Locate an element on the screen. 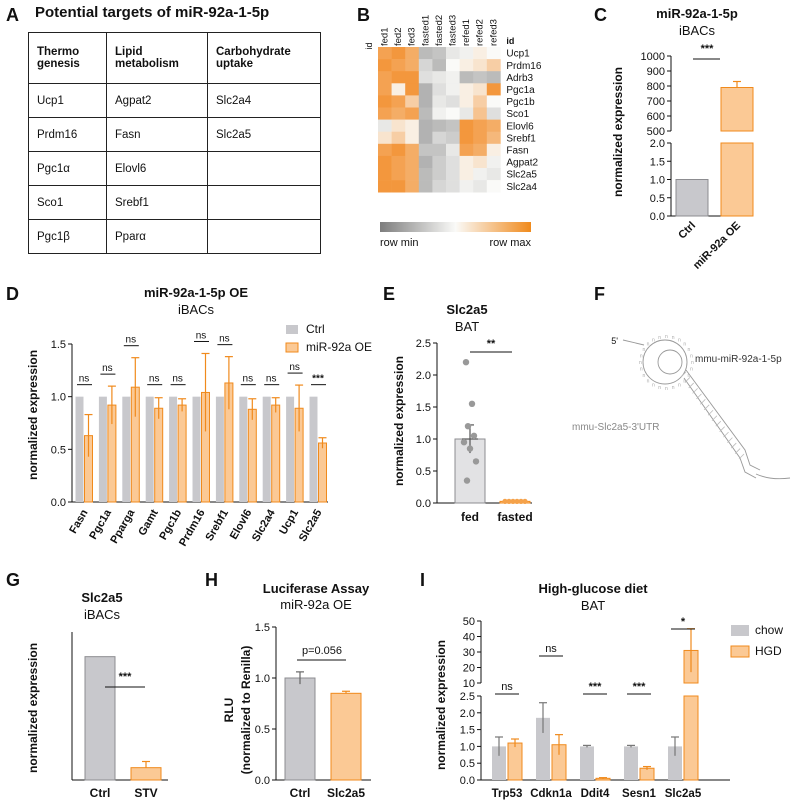 Image resolution: width=803 pixels, height=804 pixels. legend-swatch-hgd is located at coordinates (740, 651).